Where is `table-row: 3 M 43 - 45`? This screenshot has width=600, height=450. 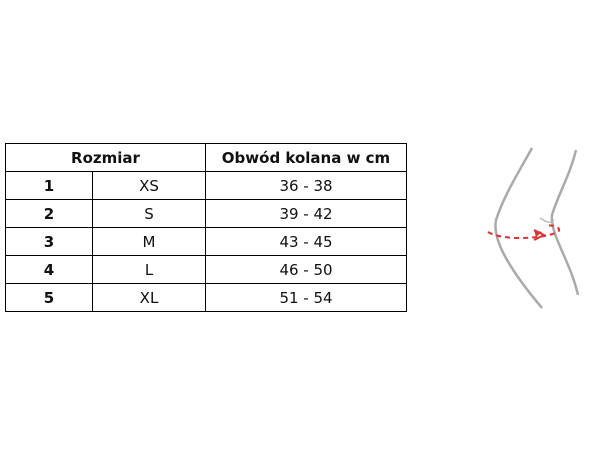
table-row: 3 M 43 - 45 is located at coordinates (206, 241).